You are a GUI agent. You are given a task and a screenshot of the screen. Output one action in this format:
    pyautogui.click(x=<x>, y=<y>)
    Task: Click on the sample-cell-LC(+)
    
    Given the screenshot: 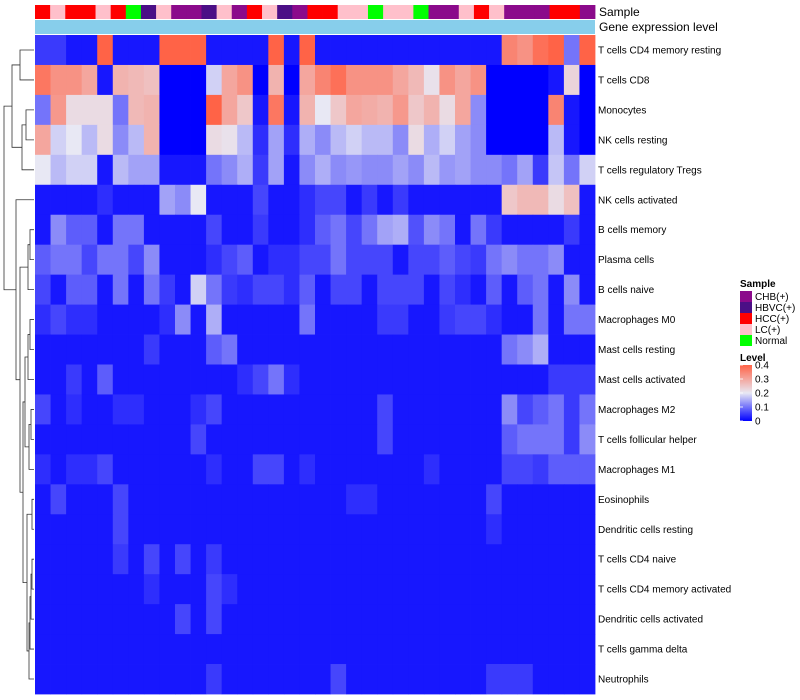 What is the action you would take?
    pyautogui.click(x=360, y=12)
    